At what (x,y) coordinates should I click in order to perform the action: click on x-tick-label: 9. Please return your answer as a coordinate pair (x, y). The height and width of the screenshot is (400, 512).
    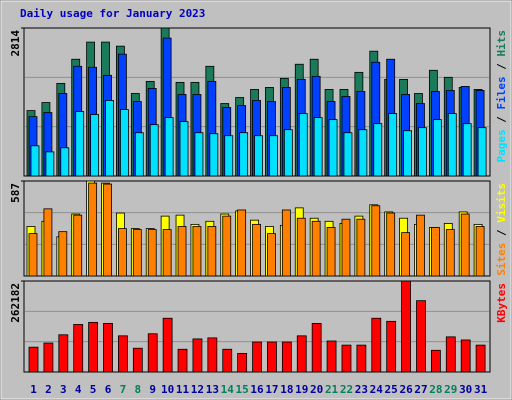
    Looking at the image, I should click on (152, 389).